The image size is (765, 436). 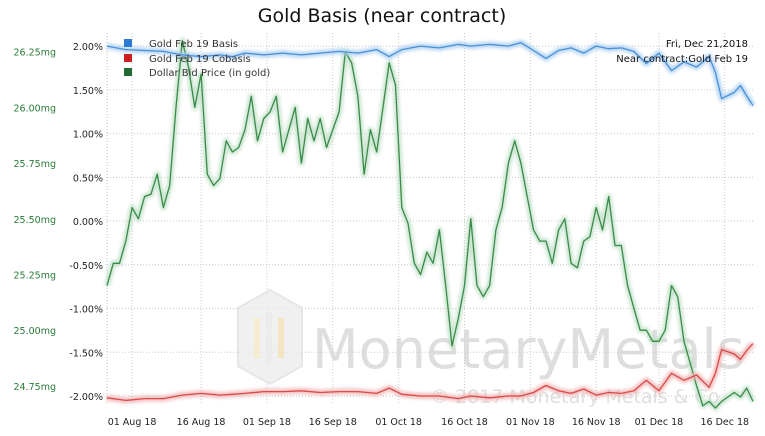 I want to click on right-tick-label: 1.00%, so click(x=88, y=135).